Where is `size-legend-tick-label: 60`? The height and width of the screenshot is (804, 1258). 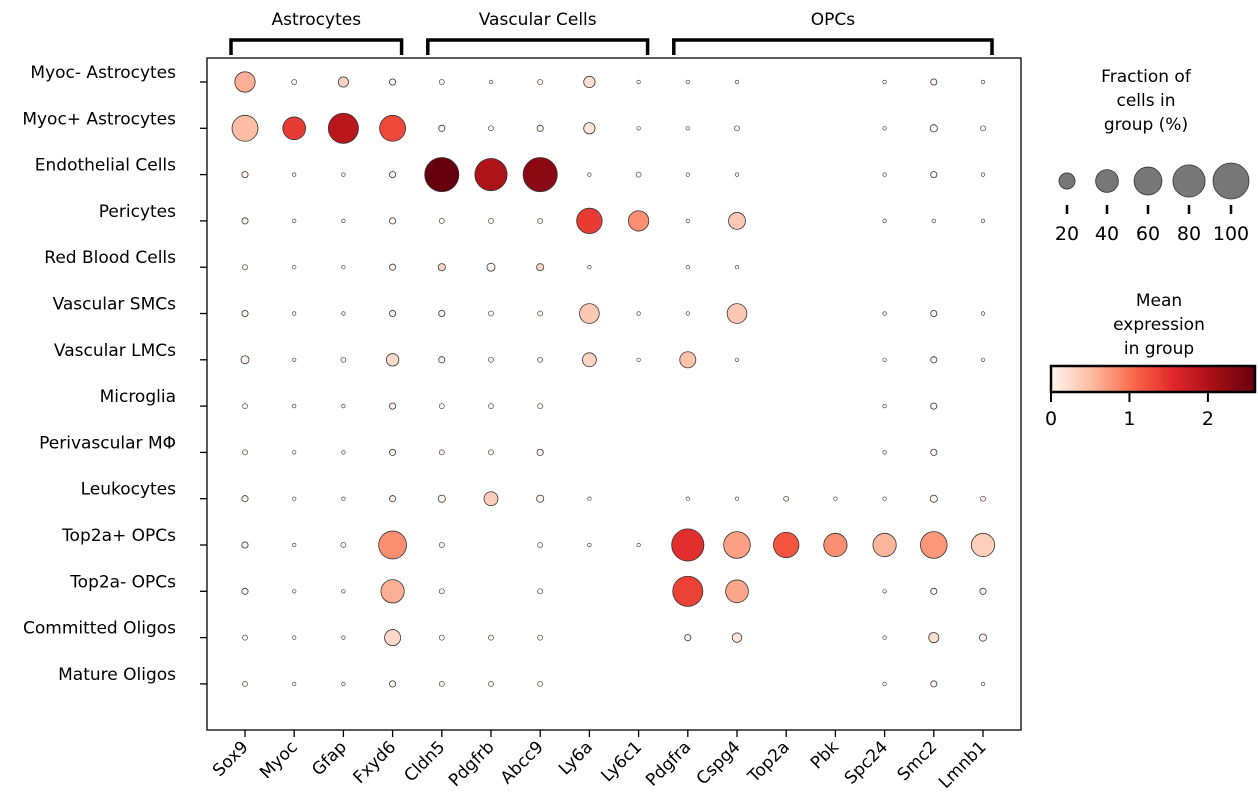
size-legend-tick-label: 60 is located at coordinates (1148, 234).